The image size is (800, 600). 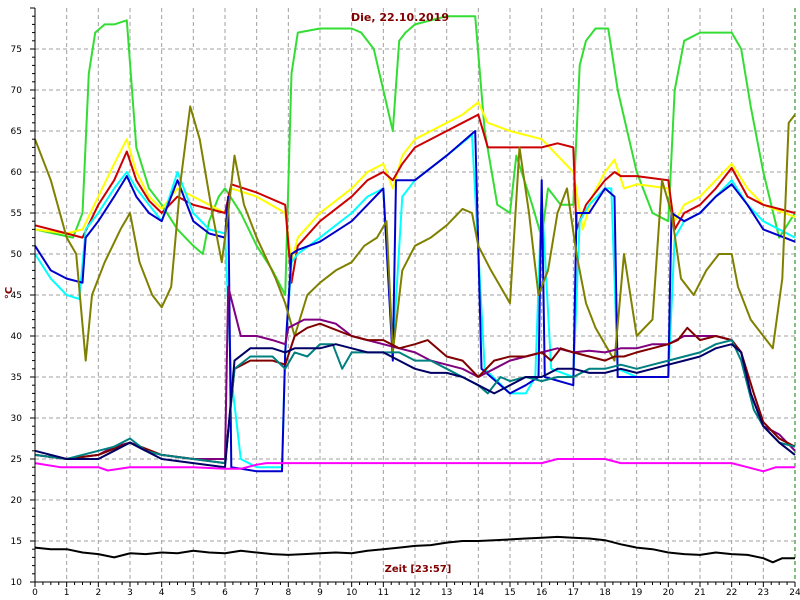 What do you see at coordinates (225, 593) in the screenshot?
I see `x-tick-label: 6` at bounding box center [225, 593].